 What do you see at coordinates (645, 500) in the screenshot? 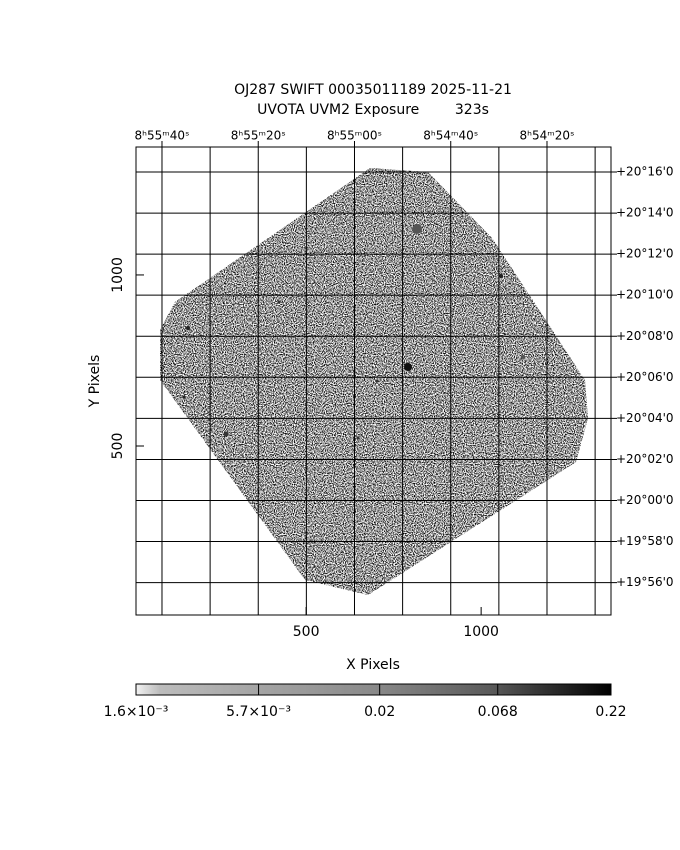
I see `dec-tick-label: +20°00'0` at bounding box center [645, 500].